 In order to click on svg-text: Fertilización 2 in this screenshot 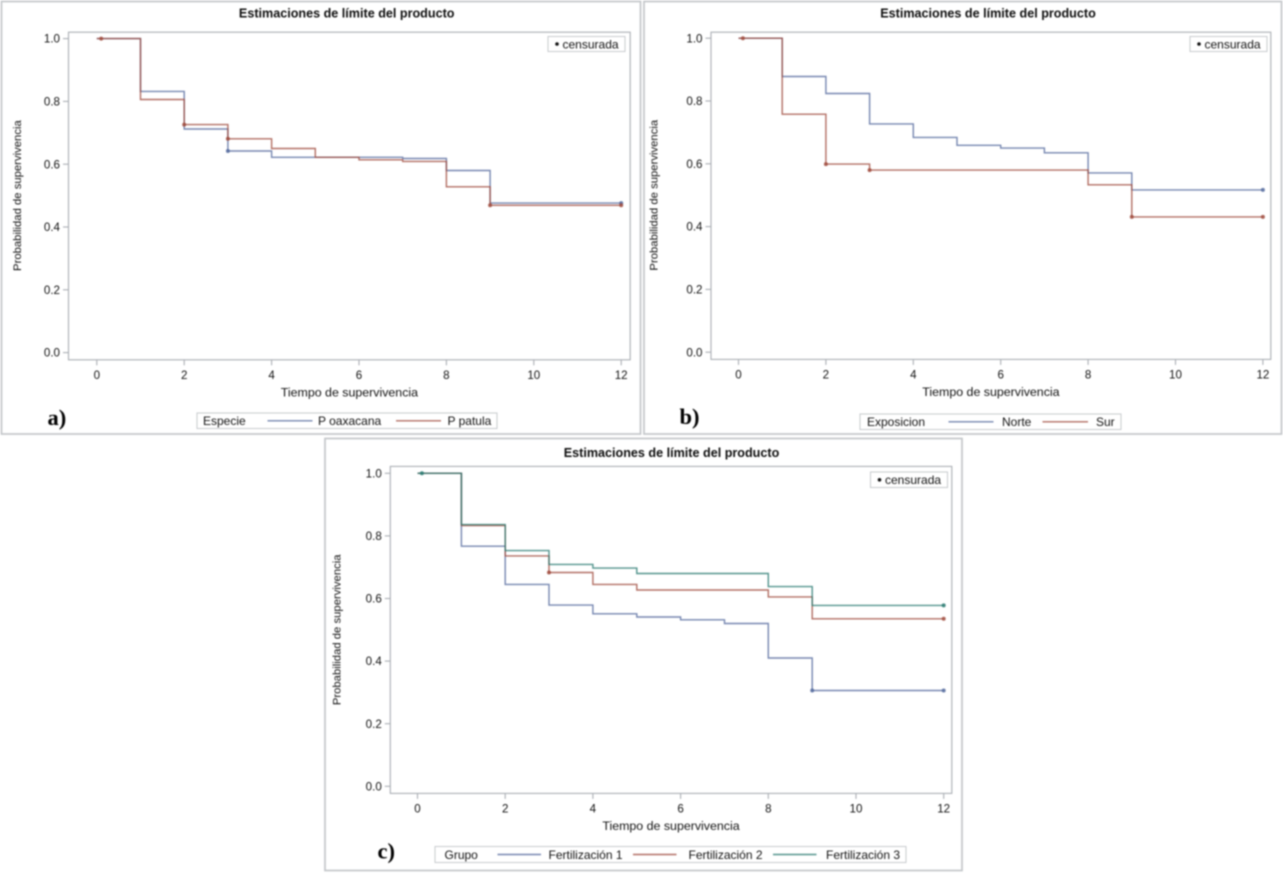, I will do `click(726, 855)`.